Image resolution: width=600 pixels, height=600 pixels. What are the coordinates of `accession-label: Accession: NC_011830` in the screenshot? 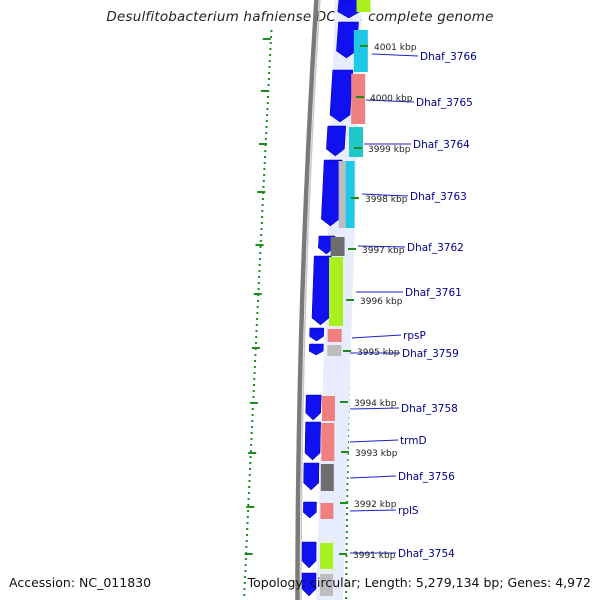 It's located at (80, 582).